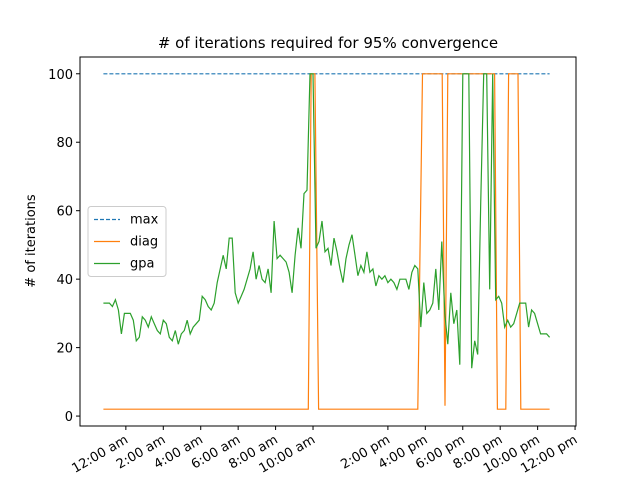  I want to click on legend-label: gpa, so click(142, 264).